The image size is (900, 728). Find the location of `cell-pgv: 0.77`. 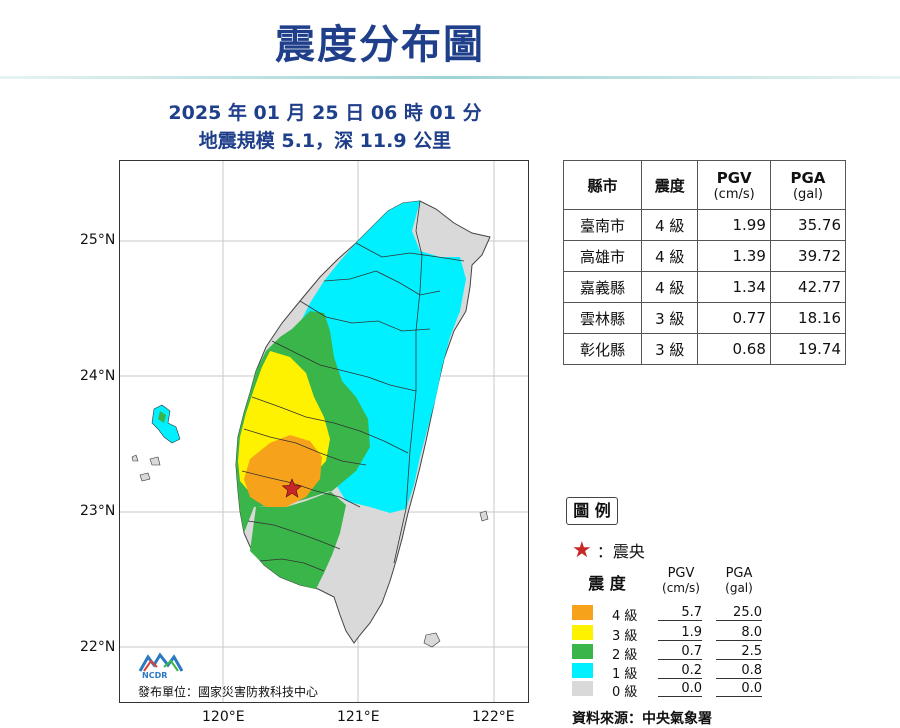

cell-pgv: 0.77 is located at coordinates (734, 318).